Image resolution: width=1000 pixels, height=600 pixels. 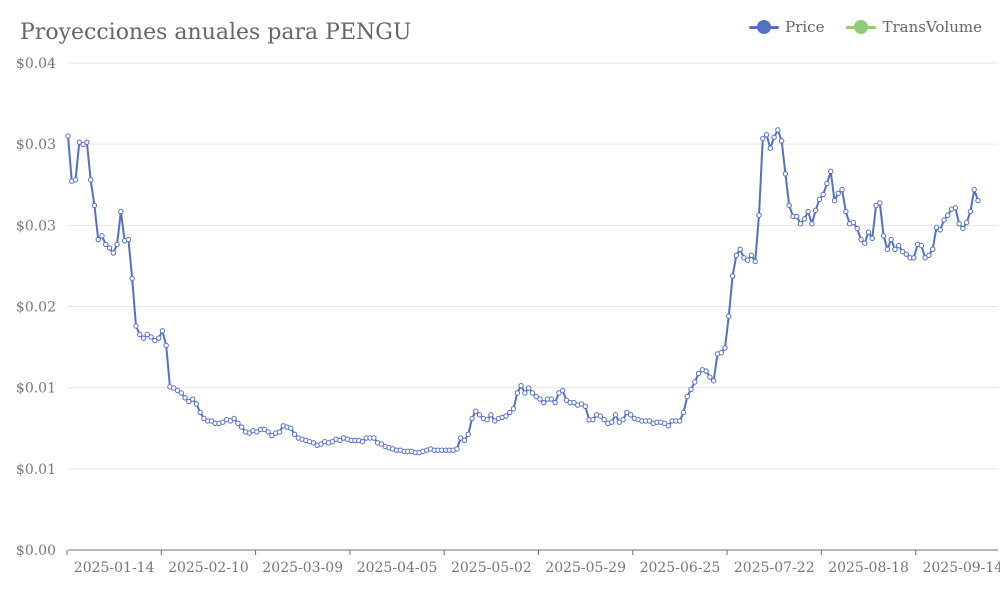 I want to click on x-tick-label: 2025-04-05, so click(x=397, y=568).